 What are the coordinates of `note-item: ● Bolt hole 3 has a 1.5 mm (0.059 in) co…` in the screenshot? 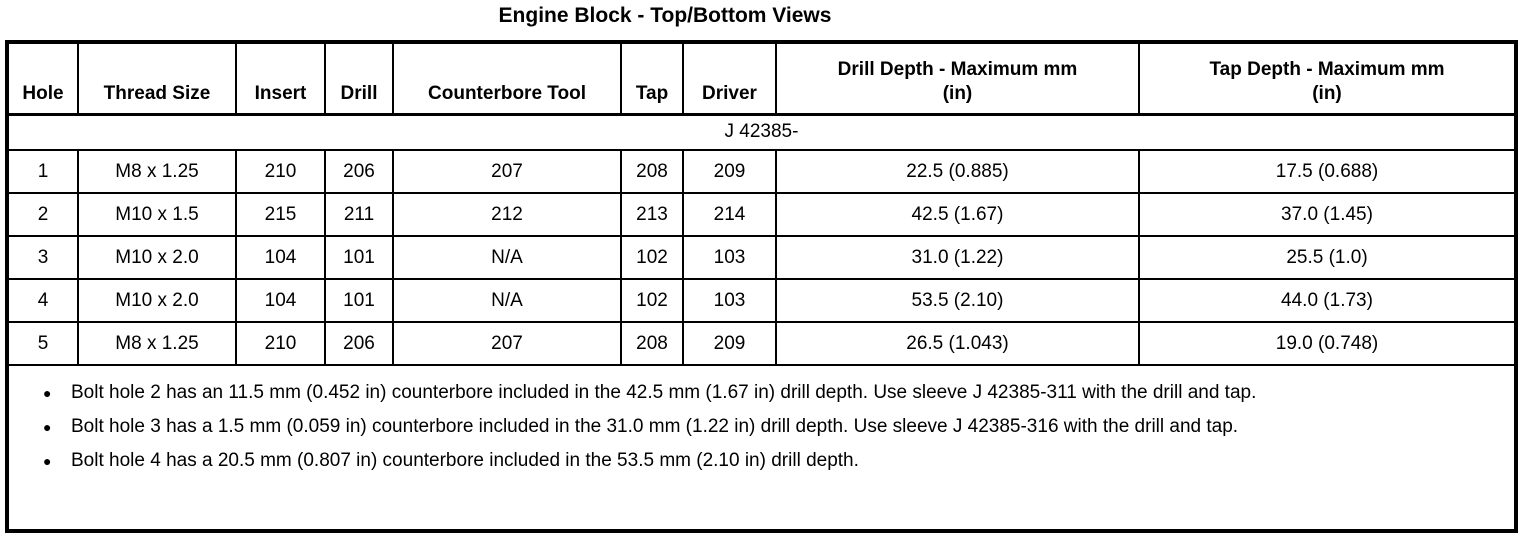 It's located at (767, 427).